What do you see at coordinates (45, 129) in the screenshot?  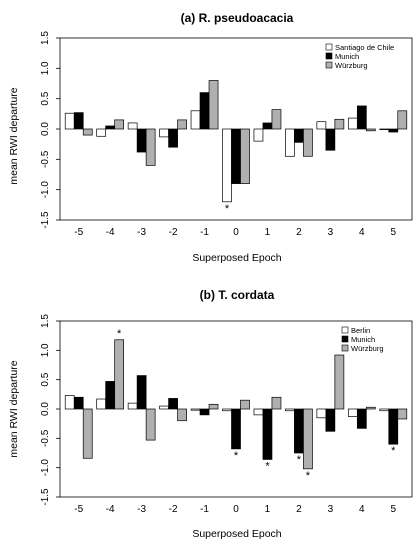 I see `panel-a-y-tick-label: 0.0` at bounding box center [45, 129].